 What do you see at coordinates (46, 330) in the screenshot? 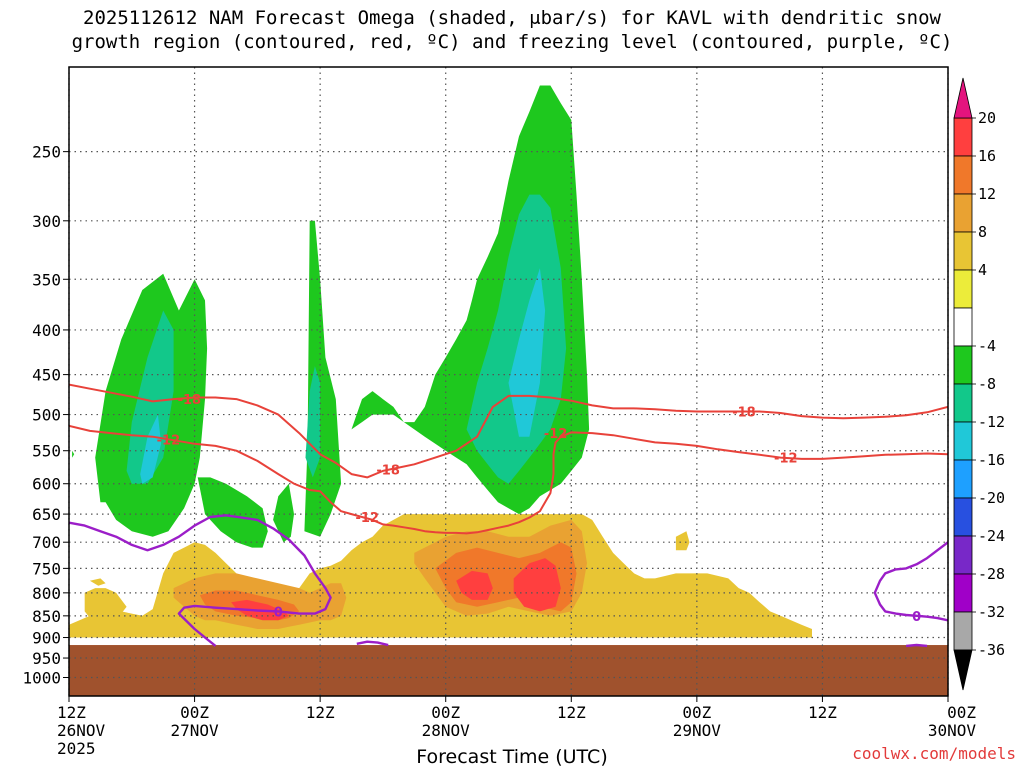
I see `y-tick-label-400: 400` at bounding box center [46, 330].